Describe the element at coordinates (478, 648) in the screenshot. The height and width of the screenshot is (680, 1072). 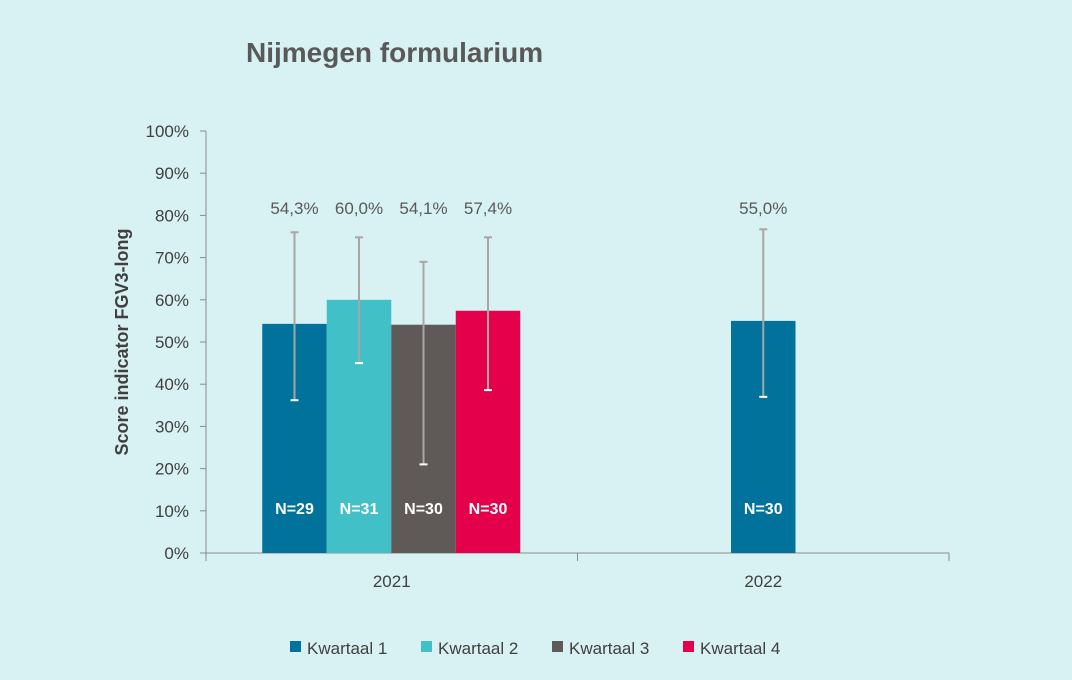
I see `legend-label: Kwartaal 2` at that location.